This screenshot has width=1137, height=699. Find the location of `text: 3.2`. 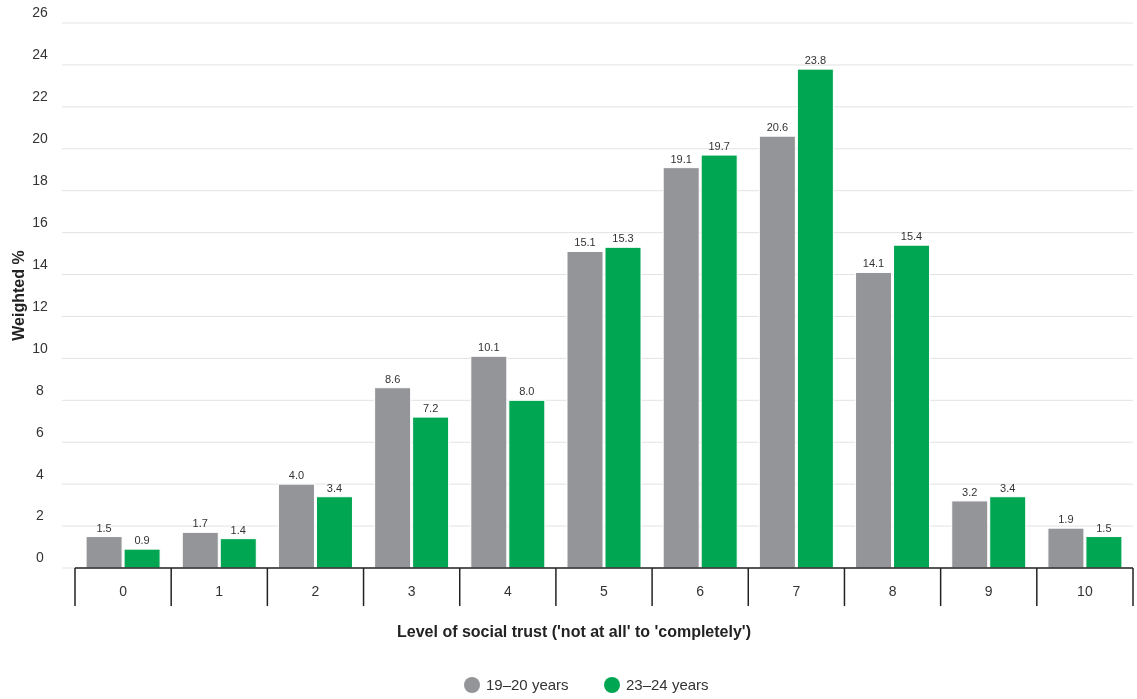

text: 3.2 is located at coordinates (970, 491).